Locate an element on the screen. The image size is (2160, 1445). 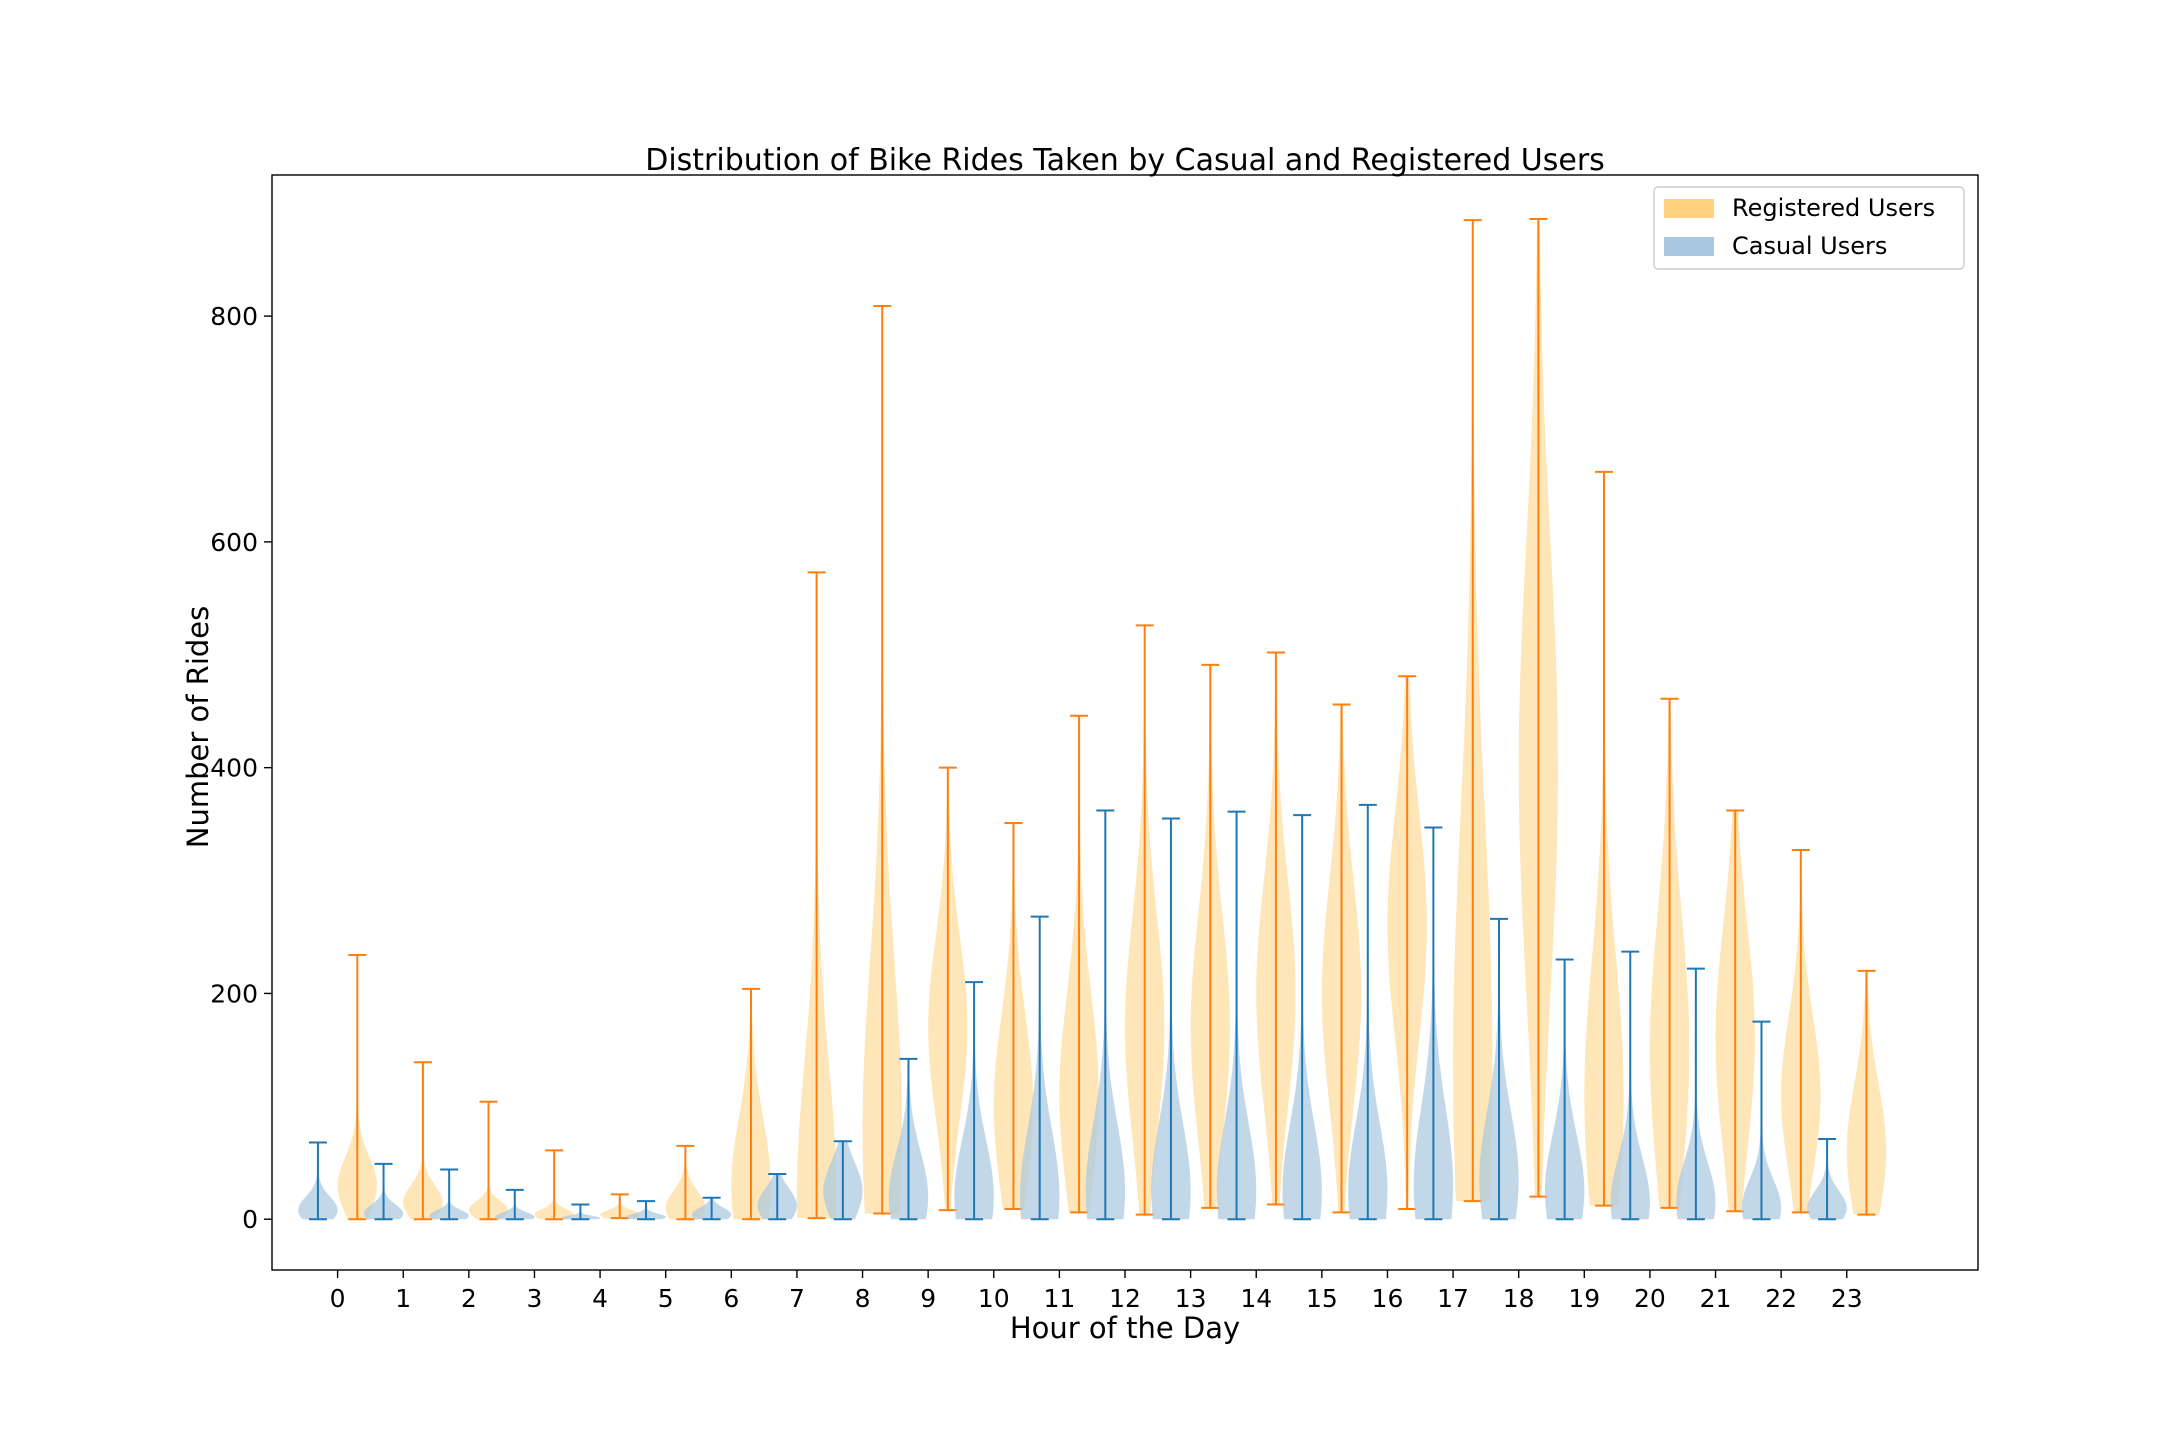
legend-swatch-registered-users is located at coordinates (1689, 208).